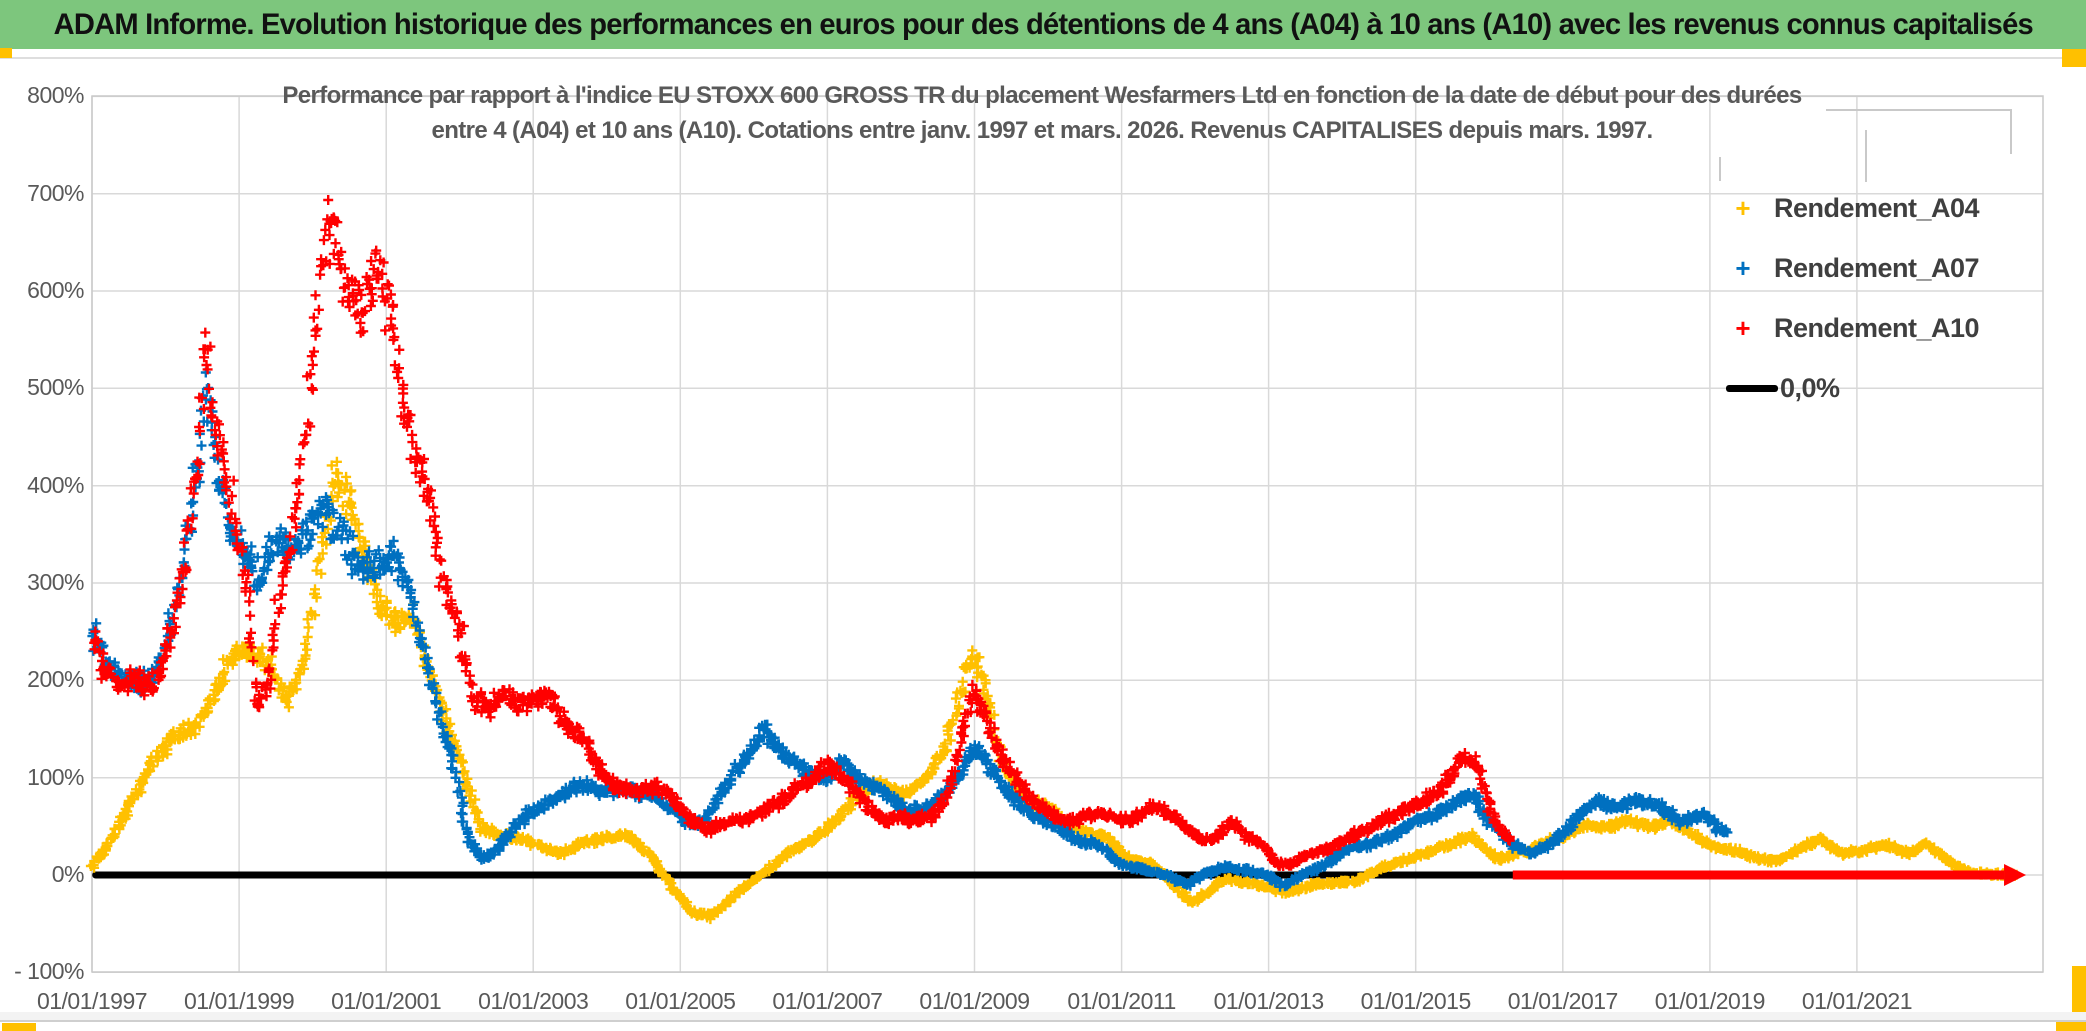  I want to click on legend-label: 0,0%, so click(1810, 387).